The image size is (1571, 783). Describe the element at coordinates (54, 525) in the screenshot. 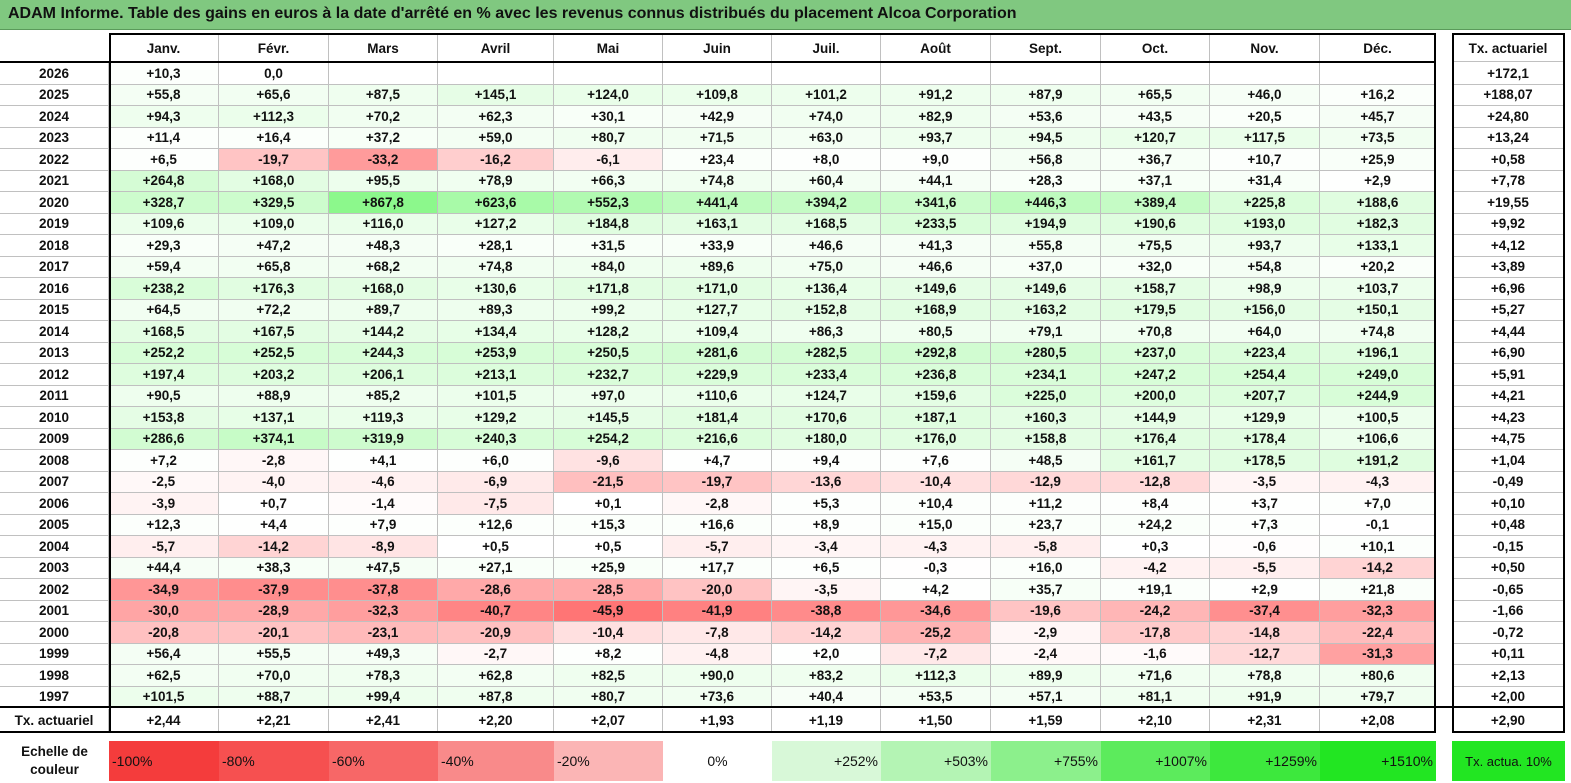

I see `year-label: 2005` at that location.